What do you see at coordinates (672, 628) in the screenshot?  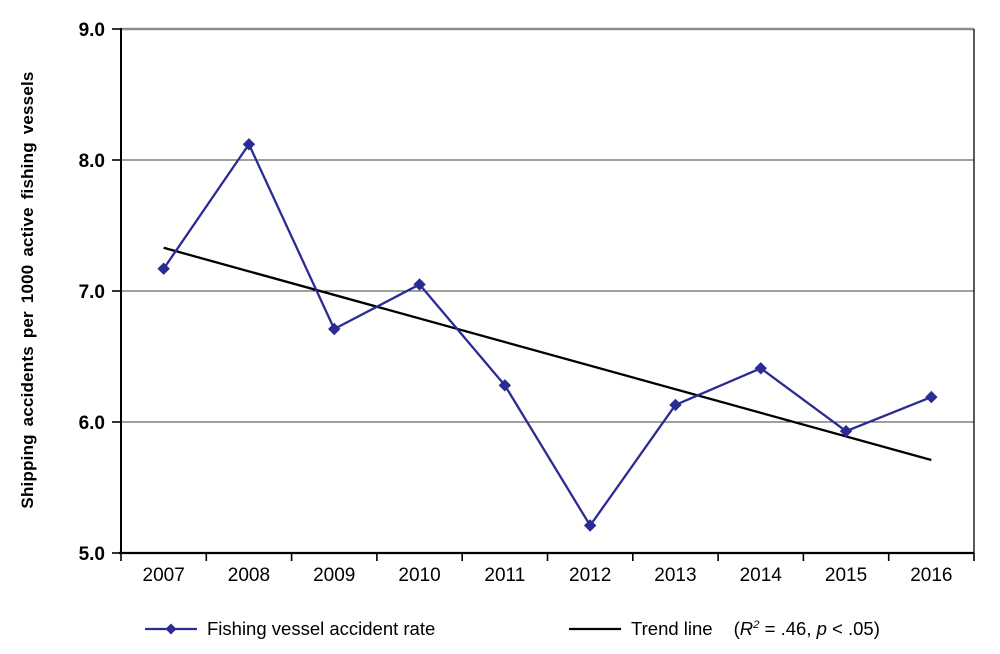 I see `legend-label-trend: Trend line` at bounding box center [672, 628].